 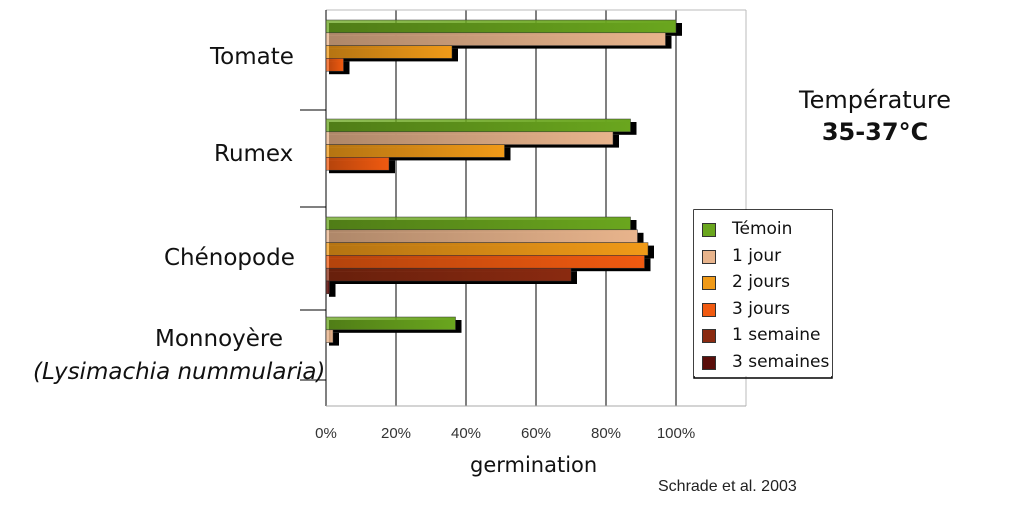 What do you see at coordinates (229, 258) in the screenshot?
I see `category-label-chenopode: Chénopode` at bounding box center [229, 258].